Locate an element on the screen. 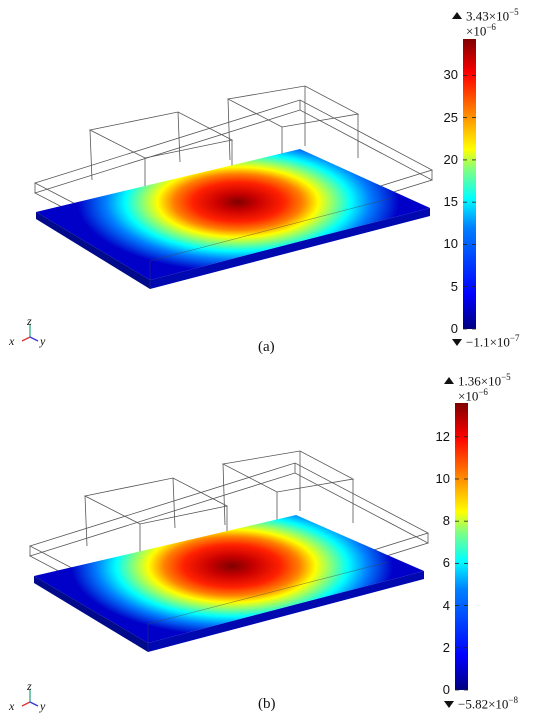 Image resolution: width=534 pixels, height=716 pixels. slab-side-a is located at coordinates (93, 250).